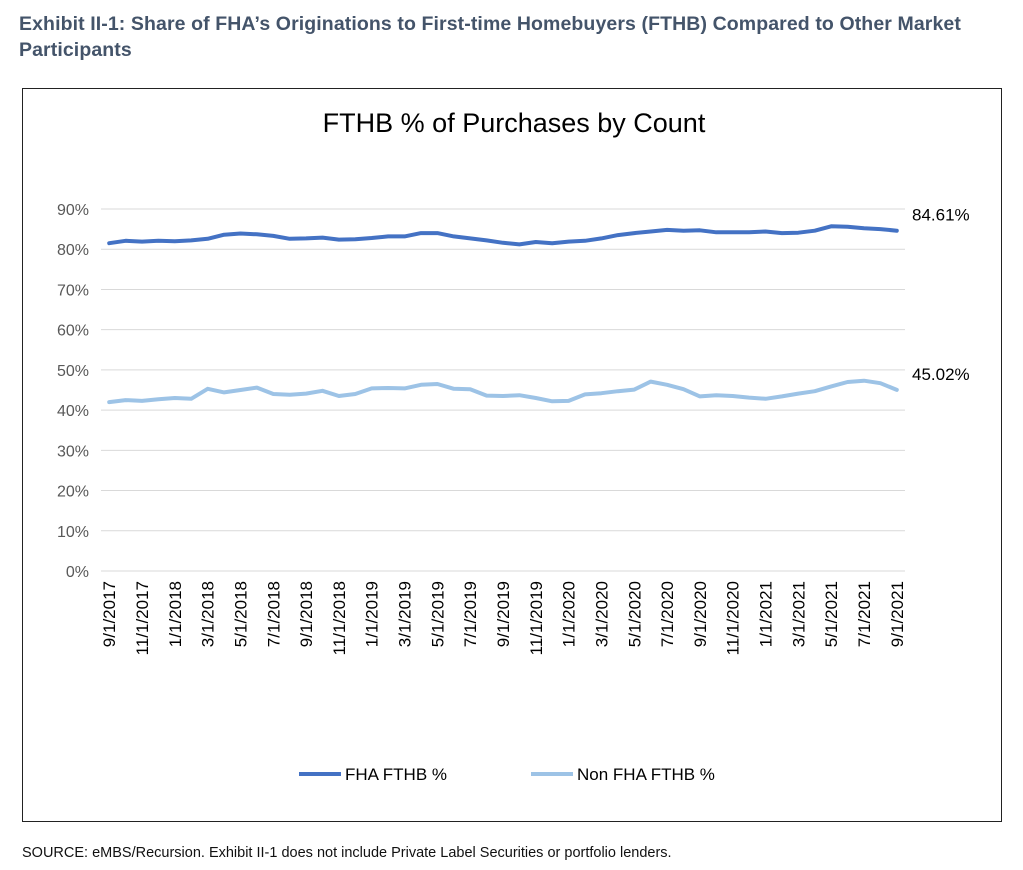  I want to click on y-tick-label: 0%, so click(77, 572).